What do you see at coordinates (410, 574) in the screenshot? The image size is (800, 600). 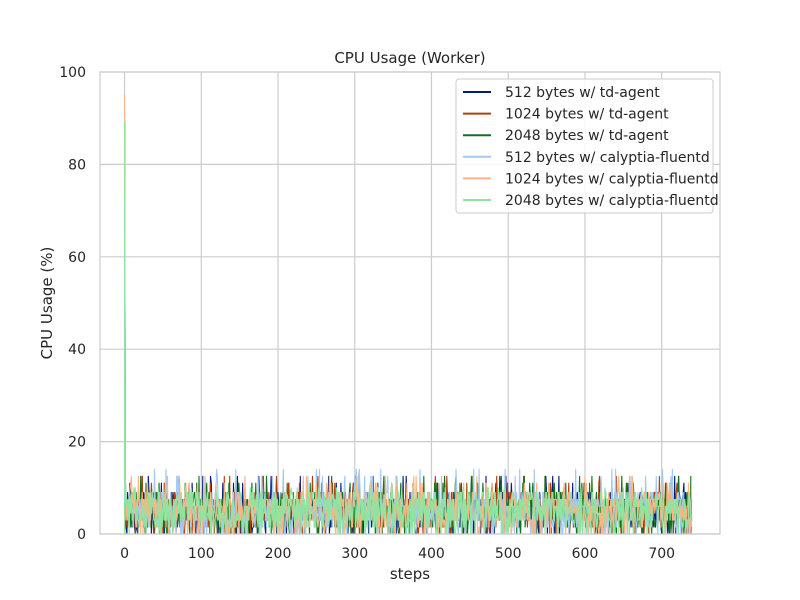 I see `x-axis-title: steps` at bounding box center [410, 574].